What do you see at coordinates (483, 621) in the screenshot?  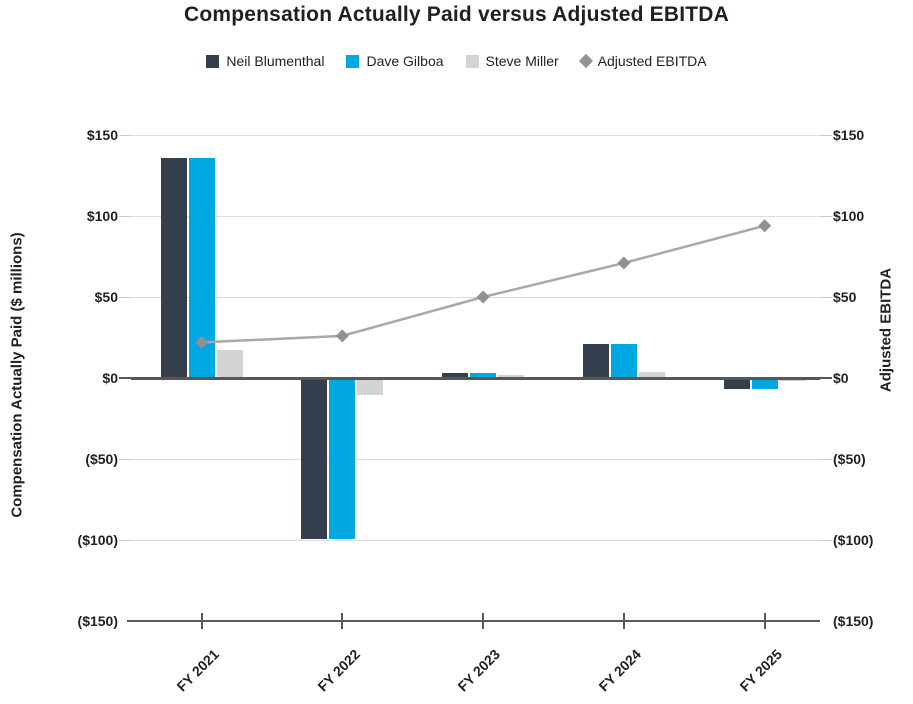 I see `x-tick-fy-2023` at bounding box center [483, 621].